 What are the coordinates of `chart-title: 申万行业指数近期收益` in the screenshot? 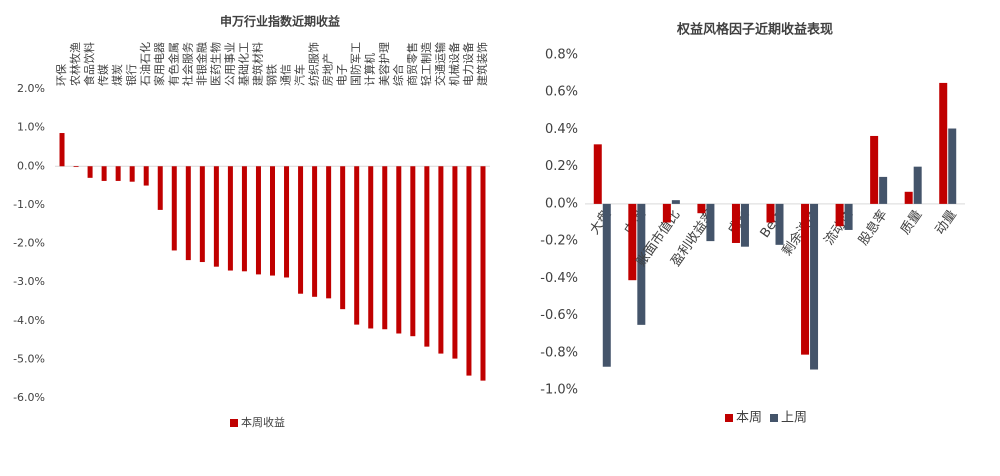 It's located at (280, 21).